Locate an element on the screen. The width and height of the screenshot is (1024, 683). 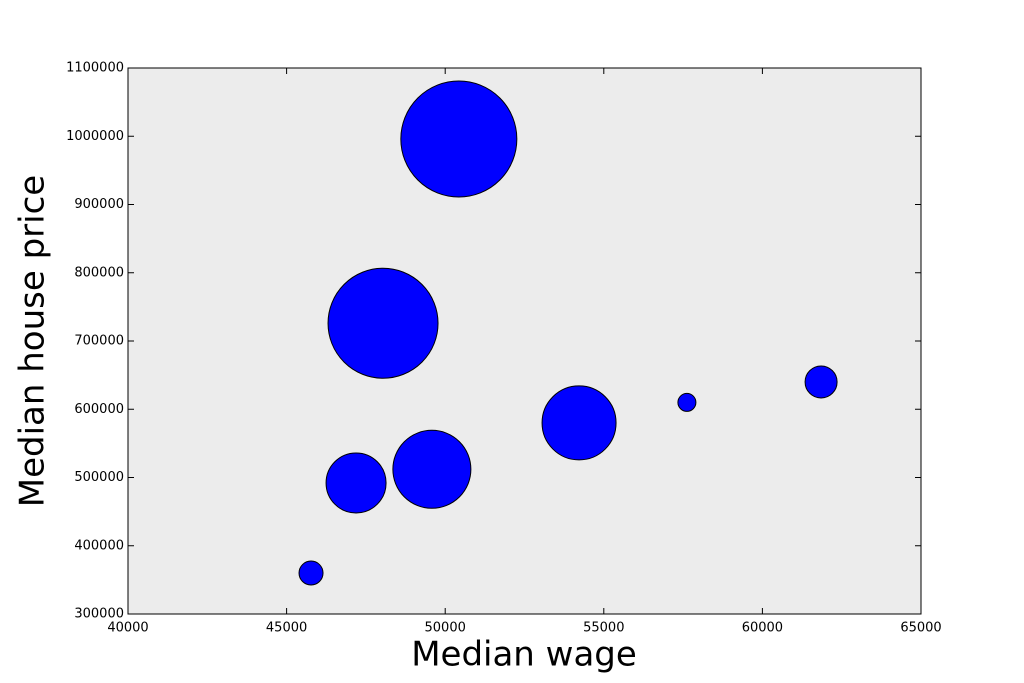
y-tick-label: 600000 is located at coordinates (99, 409).